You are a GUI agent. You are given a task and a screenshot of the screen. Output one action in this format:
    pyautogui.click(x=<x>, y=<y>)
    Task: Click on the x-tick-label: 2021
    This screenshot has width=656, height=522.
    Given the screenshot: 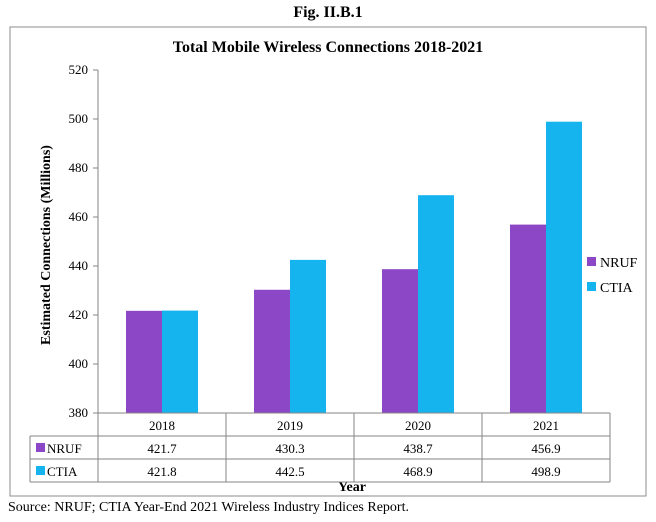 What is the action you would take?
    pyautogui.click(x=546, y=425)
    